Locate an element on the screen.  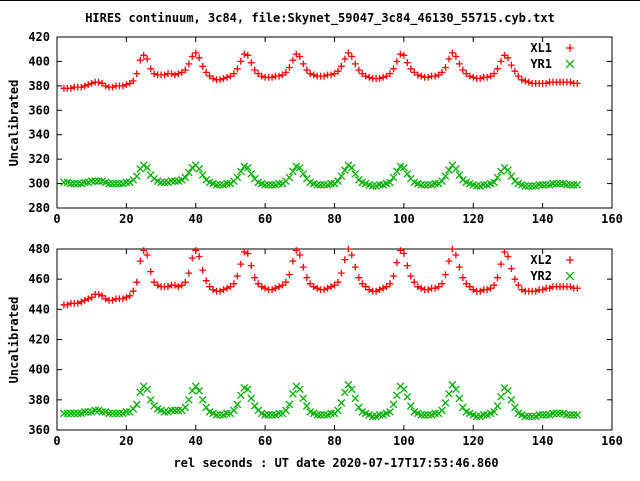
legend-label-XL1: XL1 is located at coordinates (541, 48).